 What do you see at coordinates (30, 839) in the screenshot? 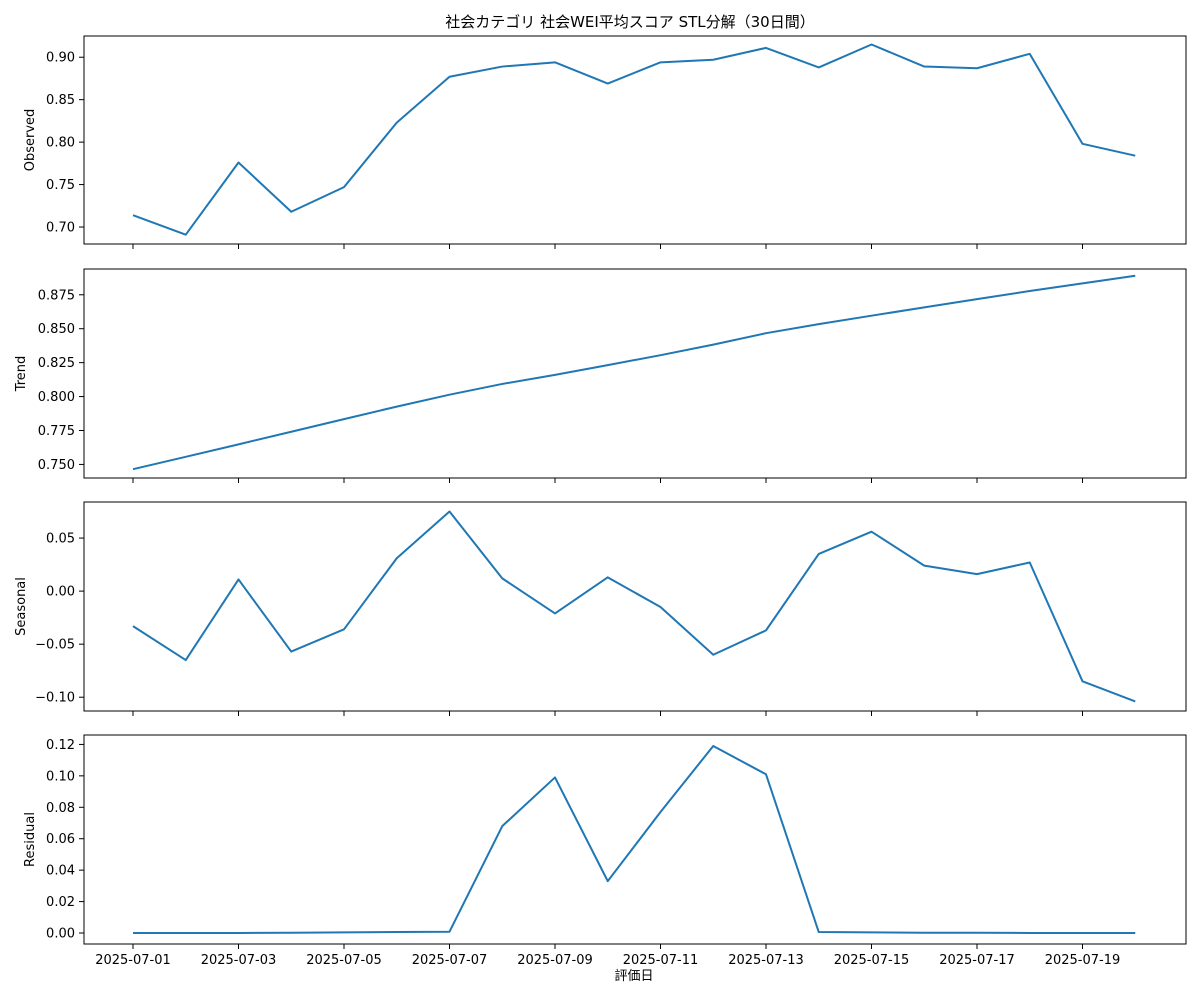
I see `y-axis-label: Residual` at bounding box center [30, 839].